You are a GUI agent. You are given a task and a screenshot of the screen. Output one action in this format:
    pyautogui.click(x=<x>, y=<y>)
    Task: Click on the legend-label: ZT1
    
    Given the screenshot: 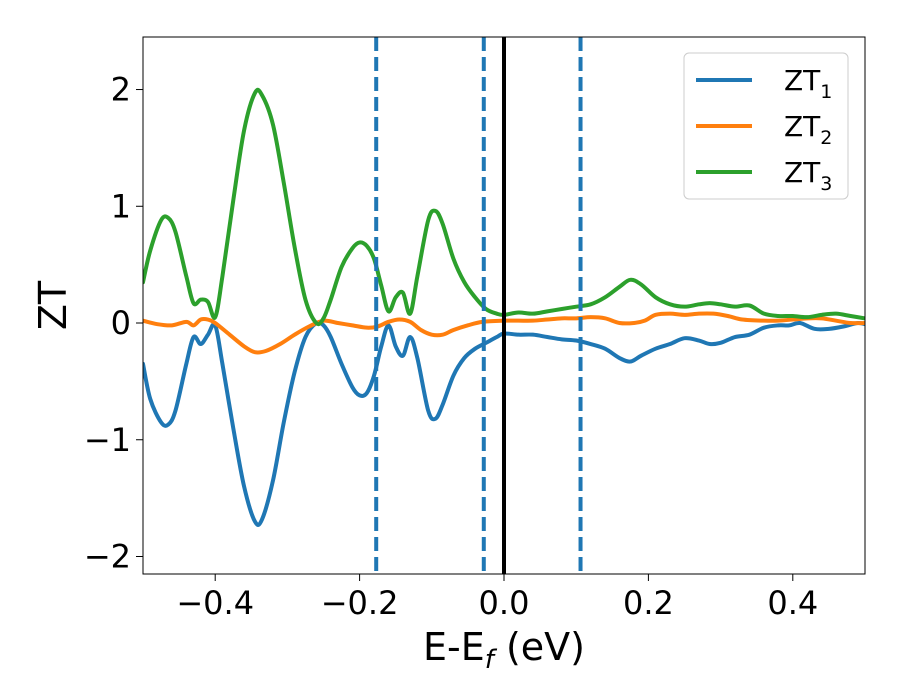 What is the action you would take?
    pyautogui.click(x=808, y=83)
    